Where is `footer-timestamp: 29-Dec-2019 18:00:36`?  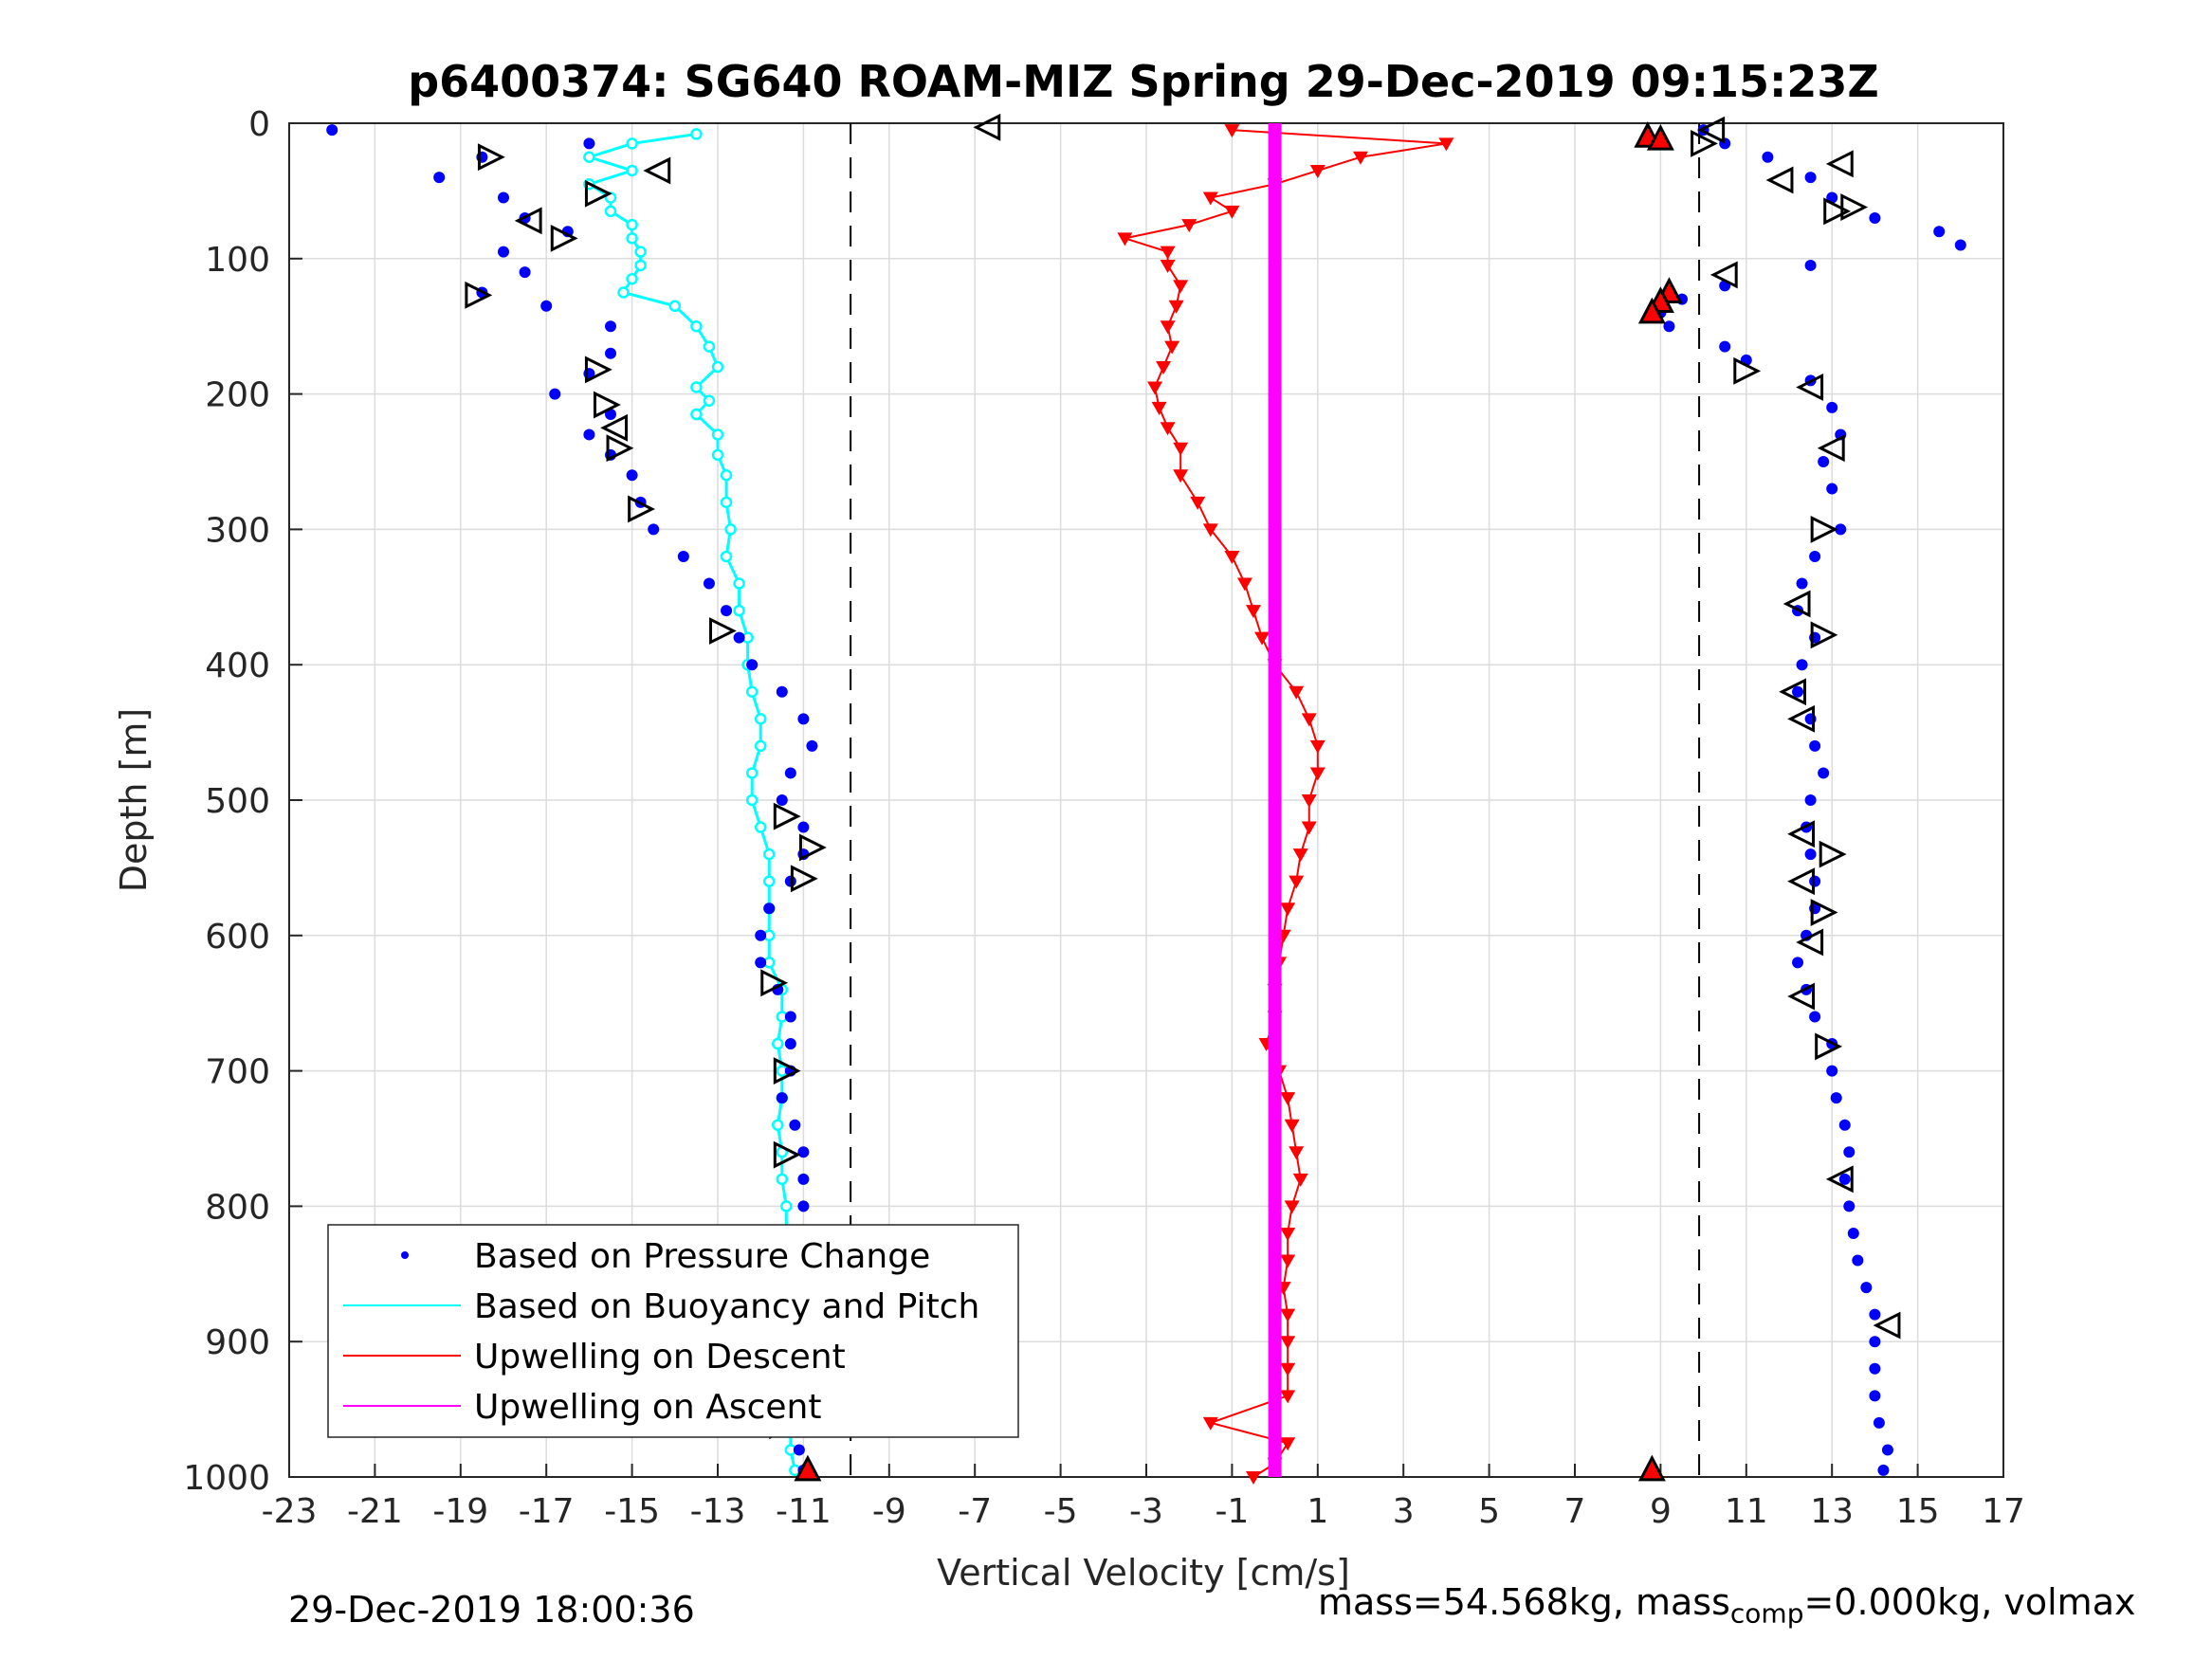
footer-timestamp: 29-Dec-2019 18:00:36 is located at coordinates (491, 1610).